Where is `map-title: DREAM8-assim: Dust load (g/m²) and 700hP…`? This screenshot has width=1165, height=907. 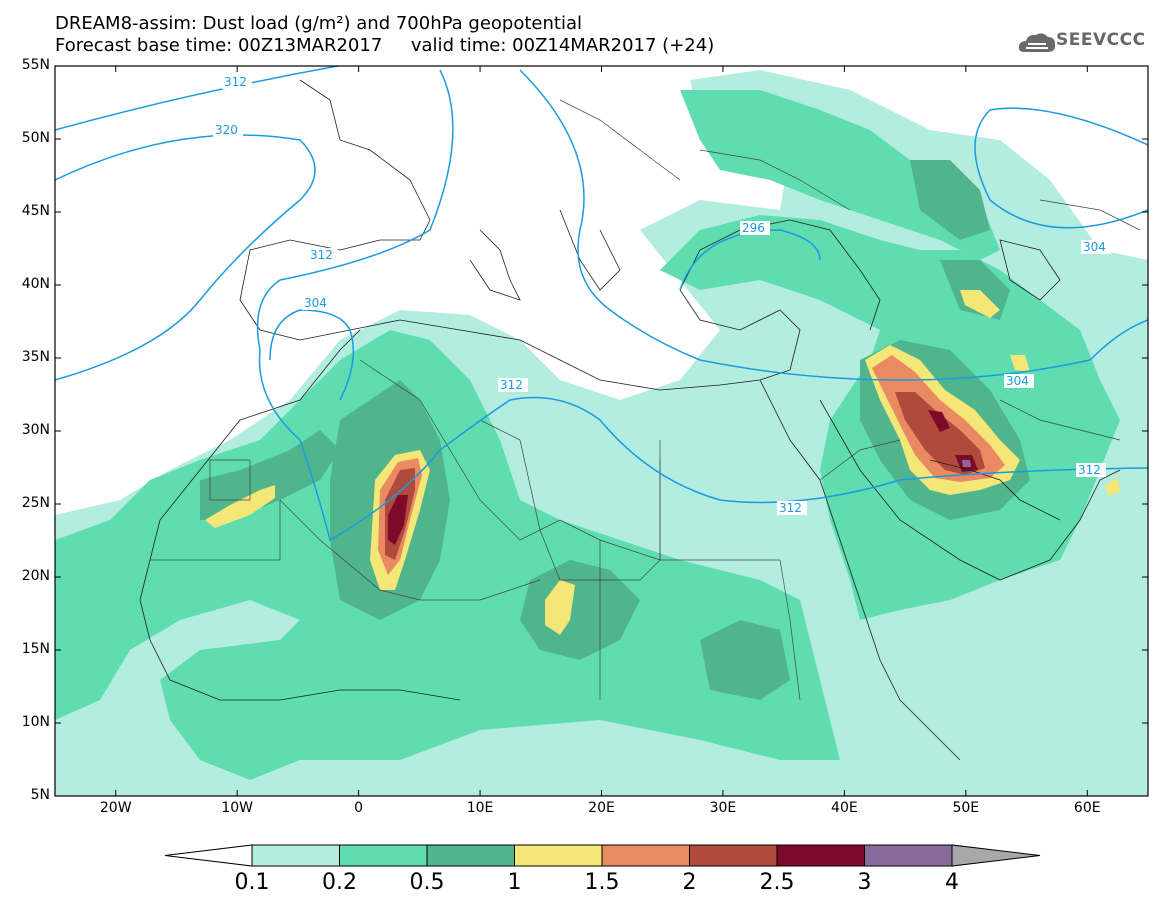
map-title: DREAM8-assim: Dust load (g/m²) and 700hP… is located at coordinates (318, 23).